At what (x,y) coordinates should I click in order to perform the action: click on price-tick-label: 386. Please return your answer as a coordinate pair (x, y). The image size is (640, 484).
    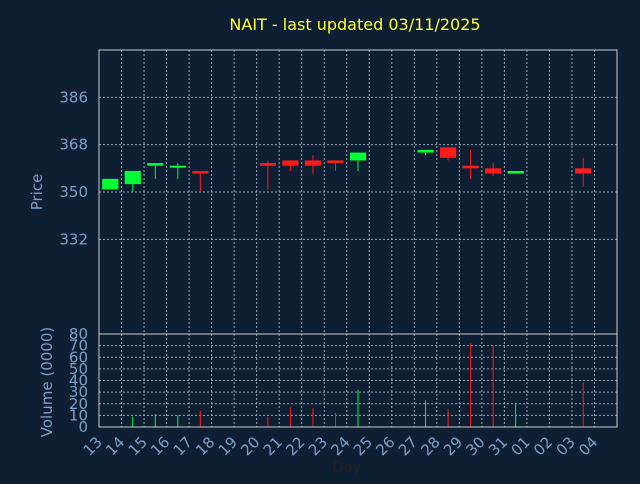
    Looking at the image, I should click on (73, 97).